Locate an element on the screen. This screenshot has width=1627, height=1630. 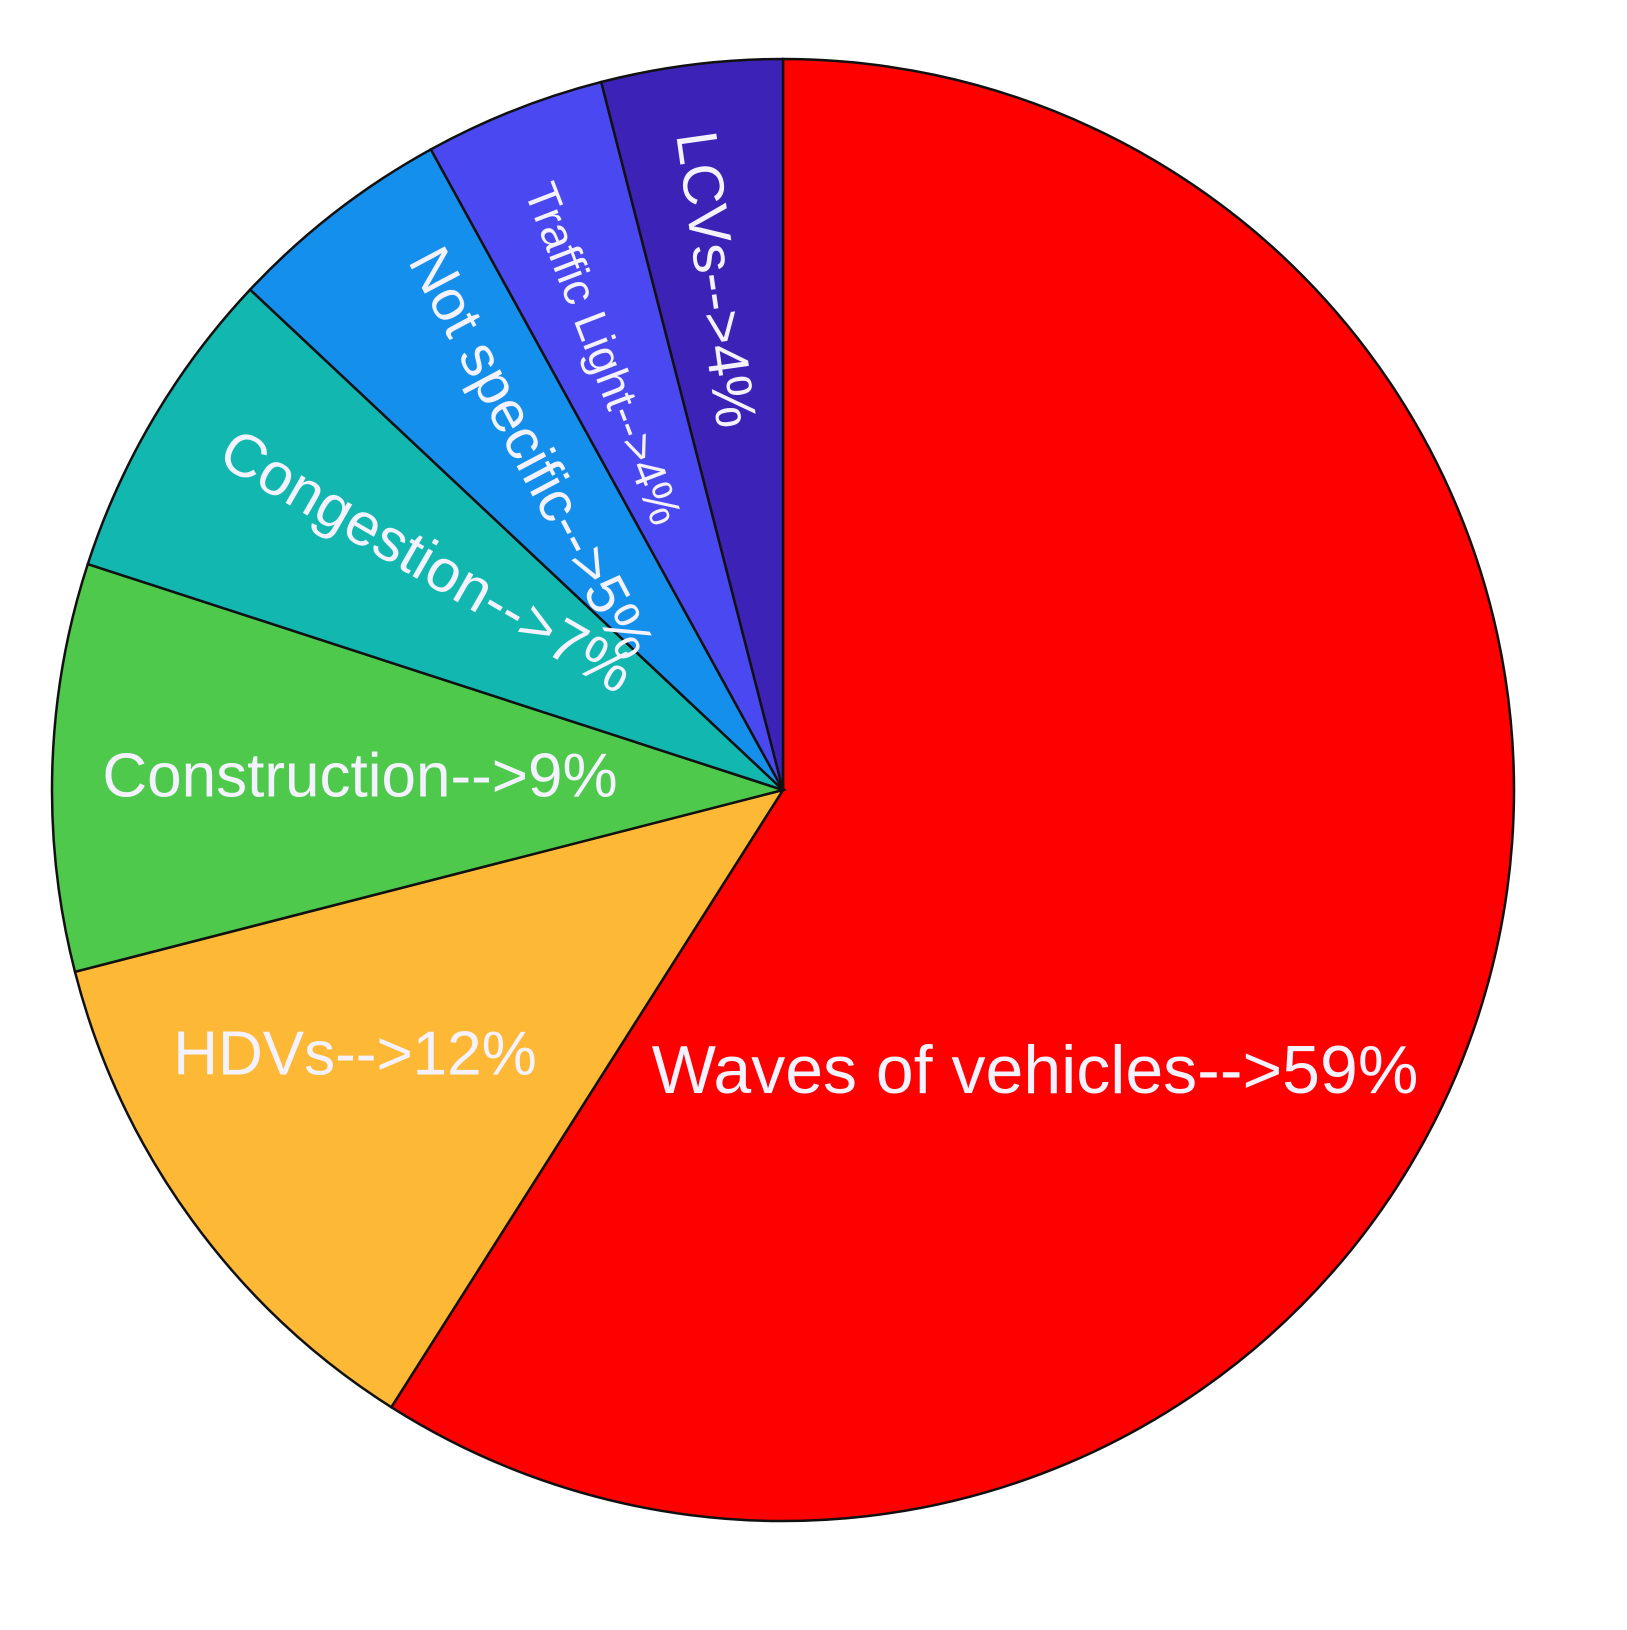
slice-lcvs is located at coordinates (692, 424).